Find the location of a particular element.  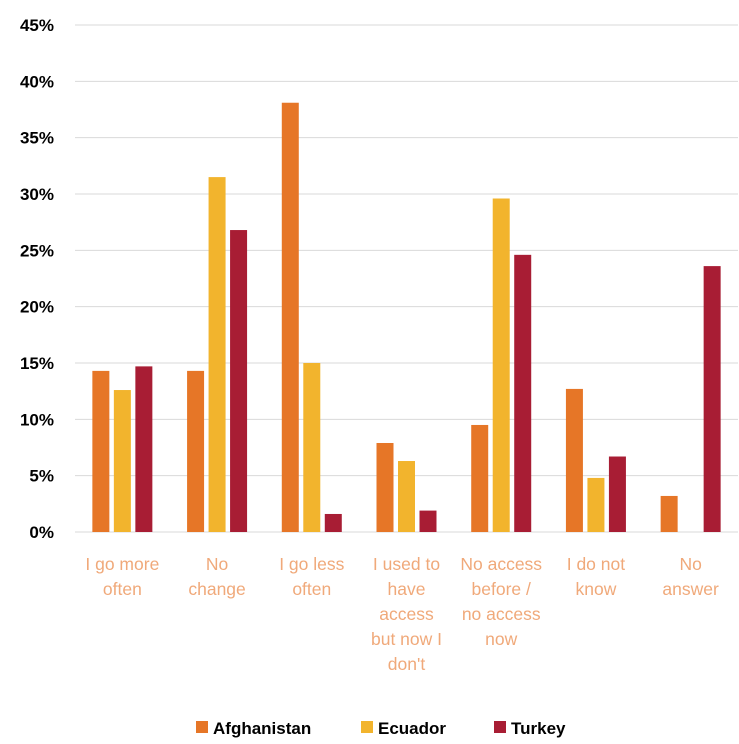

x-category-label: I go more often is located at coordinates (122, 576).